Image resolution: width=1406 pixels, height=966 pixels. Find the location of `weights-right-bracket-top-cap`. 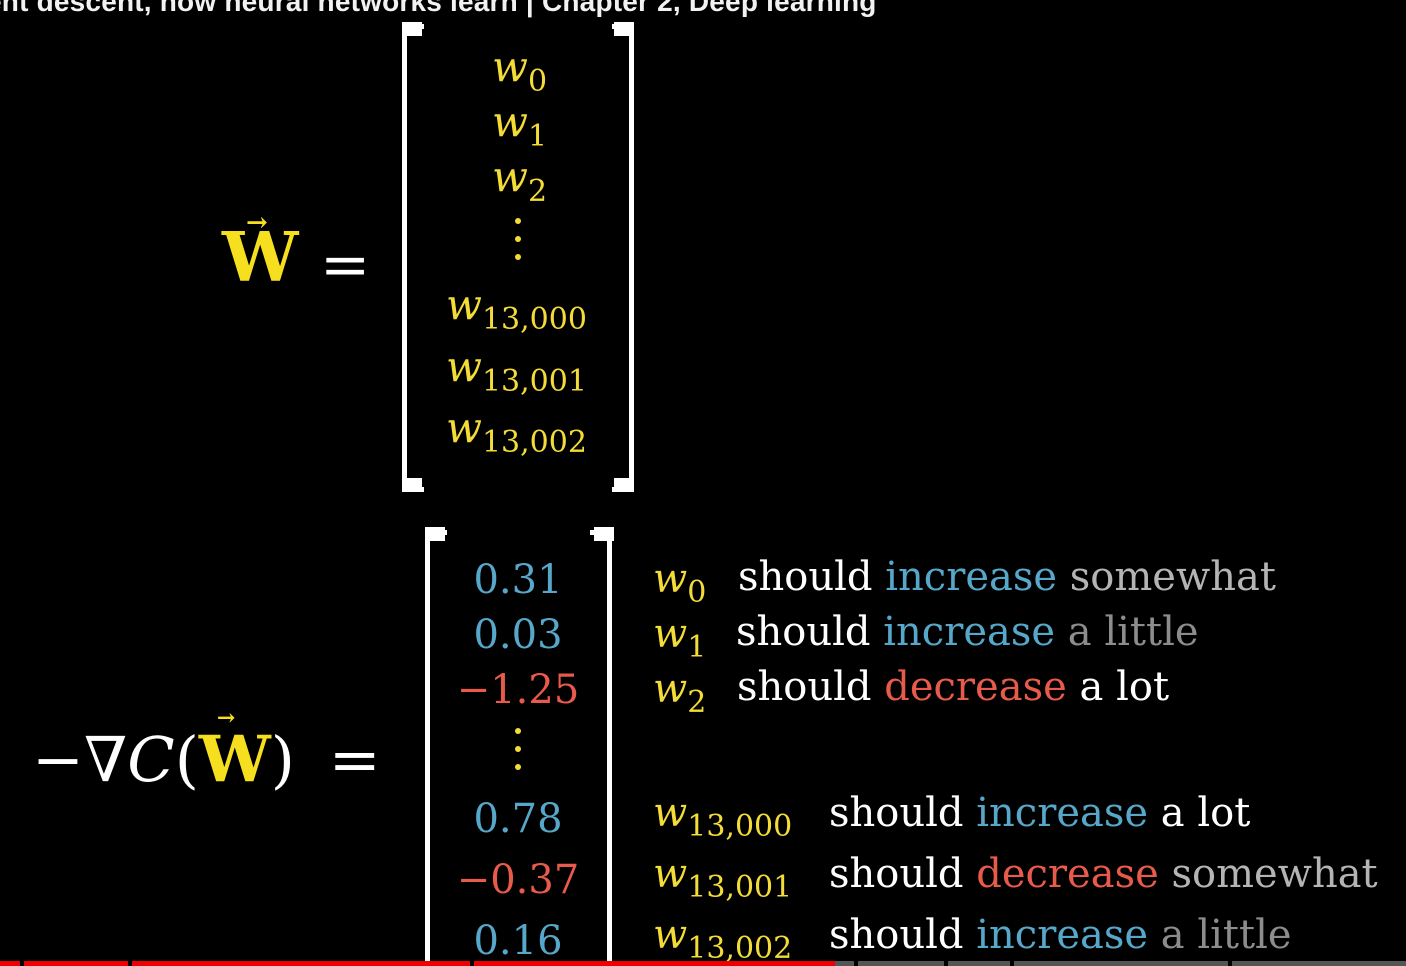

weights-right-bracket-top-cap is located at coordinates (624, 29).